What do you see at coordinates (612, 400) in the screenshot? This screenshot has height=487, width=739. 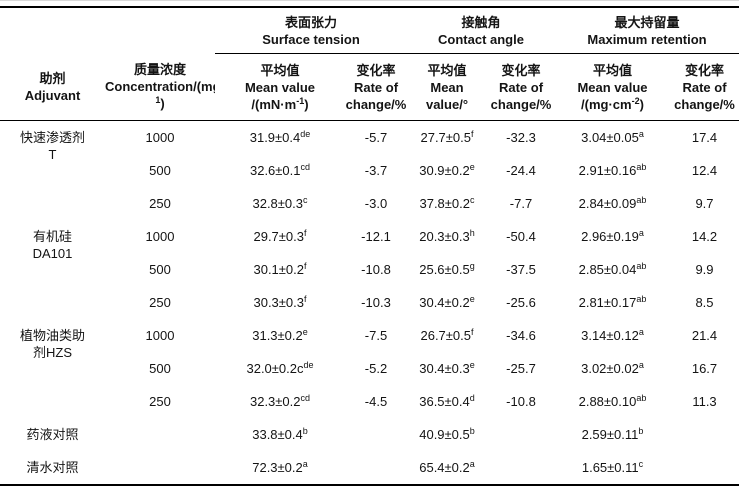 I see `mr-mean-cell: 2.88±0.10ab` at bounding box center [612, 400].